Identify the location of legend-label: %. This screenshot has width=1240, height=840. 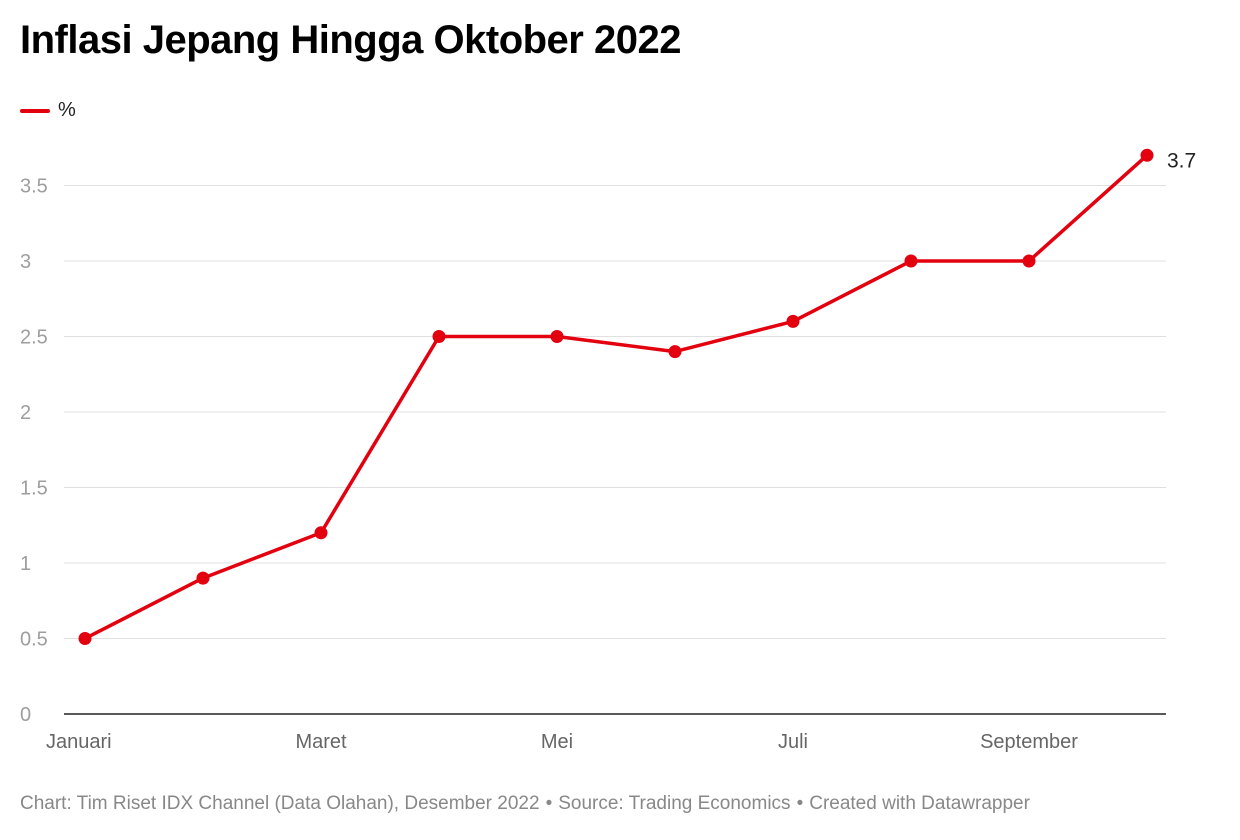
(67, 110).